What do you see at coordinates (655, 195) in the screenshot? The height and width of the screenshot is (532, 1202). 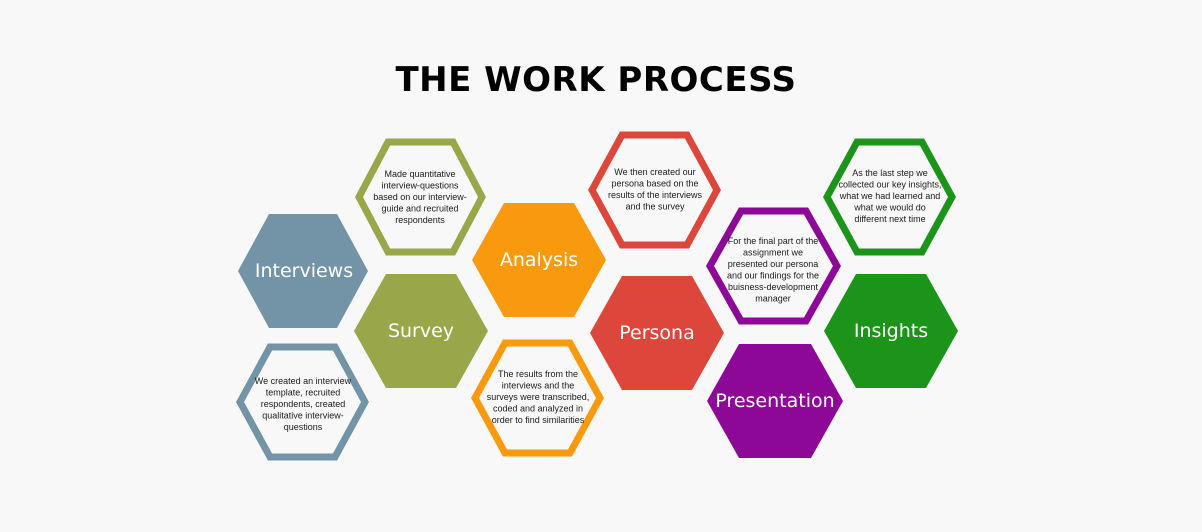 I see `persona-description-line: results of the interviews` at bounding box center [655, 195].